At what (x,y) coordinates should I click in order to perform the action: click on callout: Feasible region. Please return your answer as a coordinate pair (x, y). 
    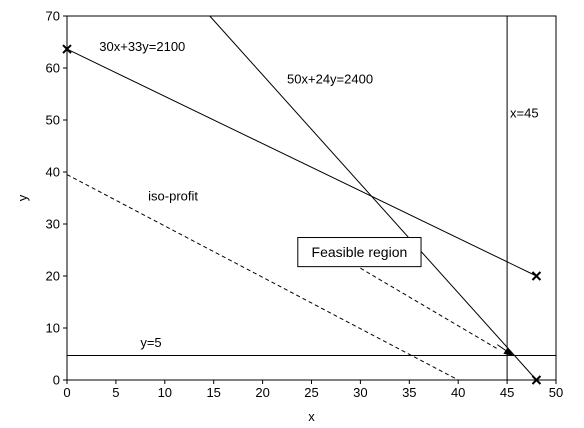
    Looking at the image, I should click on (405, 297).